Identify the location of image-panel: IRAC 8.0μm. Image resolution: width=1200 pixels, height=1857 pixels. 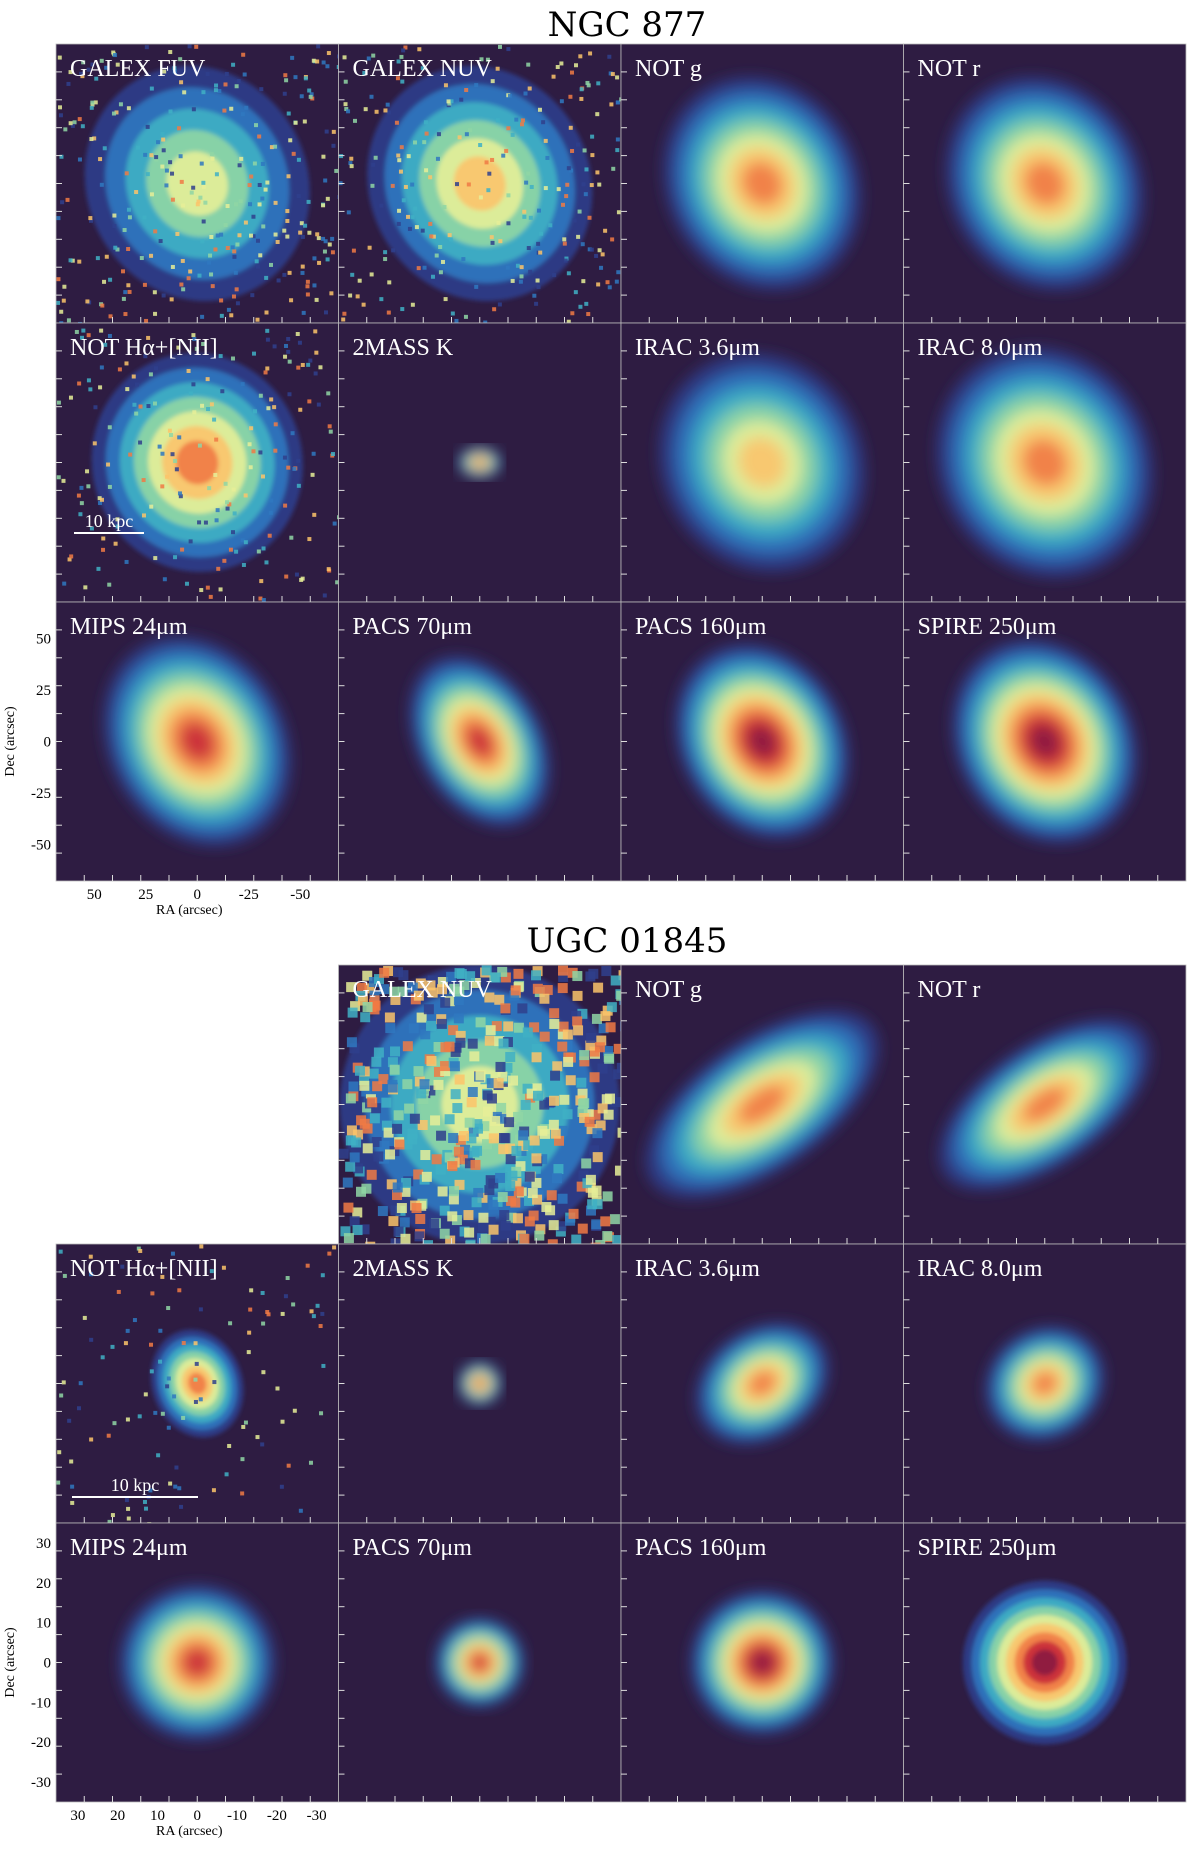
(1045, 462).